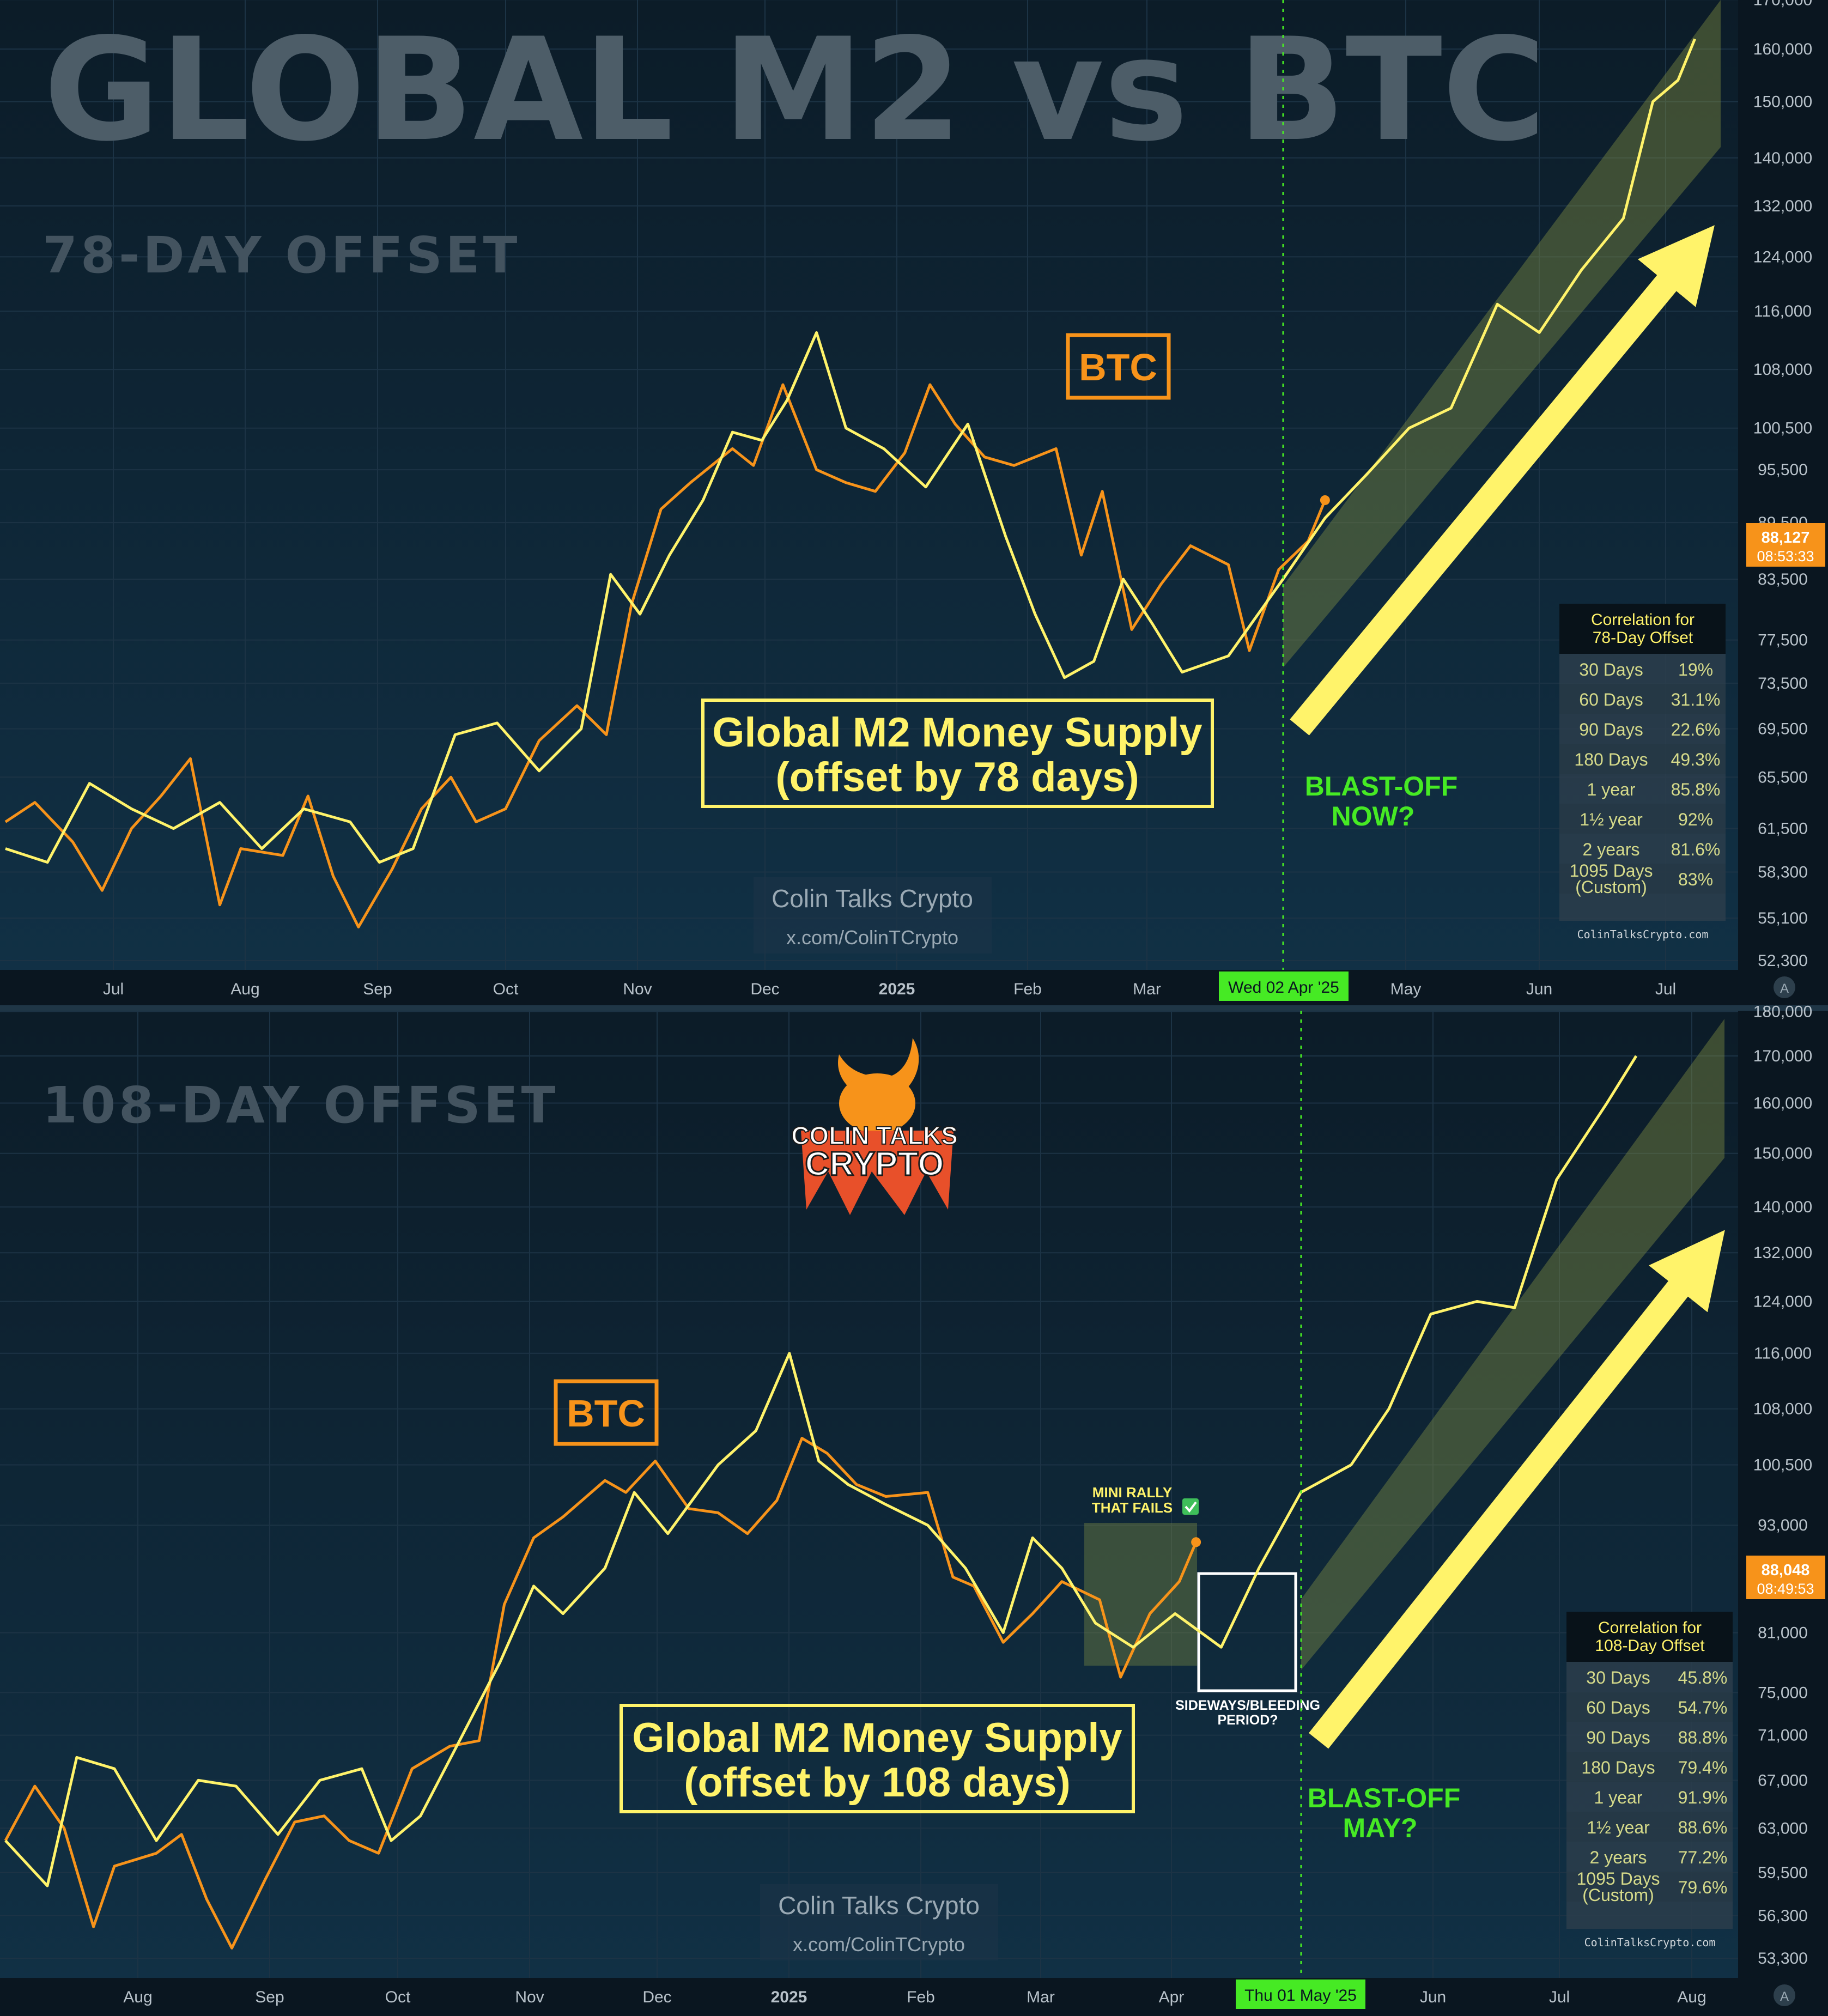 The width and height of the screenshot is (1828, 2016). I want to click on offset-label-78: 78-DAY OFFSET, so click(281, 255).